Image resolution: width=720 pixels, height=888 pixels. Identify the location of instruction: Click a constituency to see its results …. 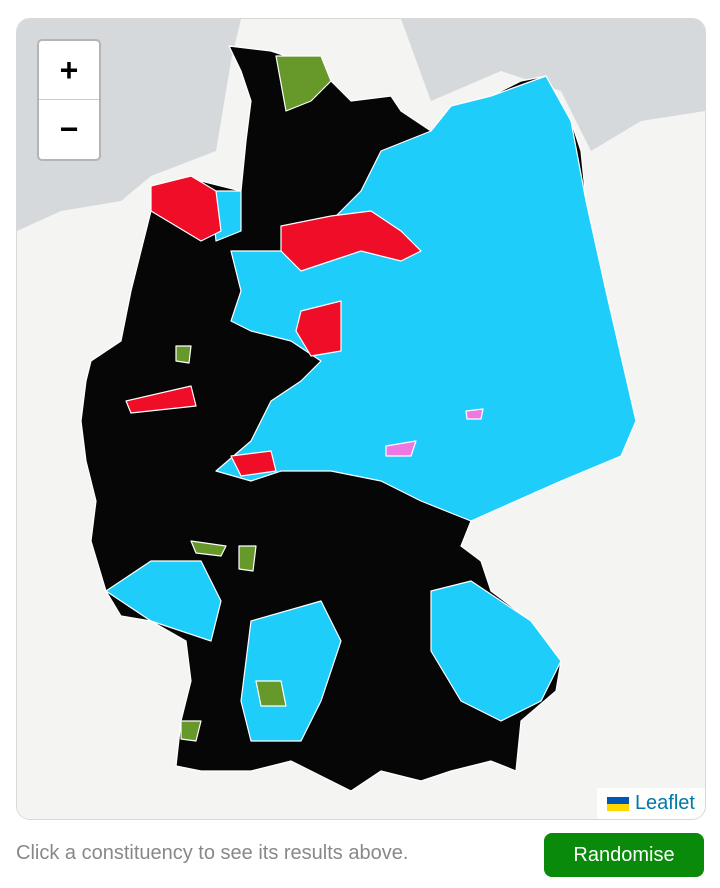
(212, 853).